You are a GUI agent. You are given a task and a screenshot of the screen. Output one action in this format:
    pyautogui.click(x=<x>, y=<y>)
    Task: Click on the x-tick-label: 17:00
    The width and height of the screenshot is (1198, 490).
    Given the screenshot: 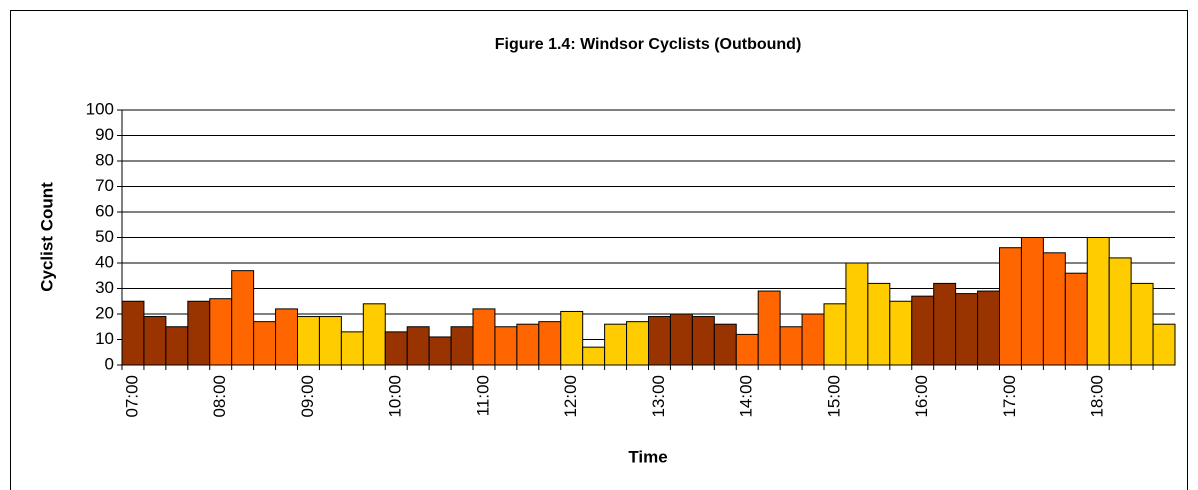 What is the action you would take?
    pyautogui.click(x=1009, y=396)
    